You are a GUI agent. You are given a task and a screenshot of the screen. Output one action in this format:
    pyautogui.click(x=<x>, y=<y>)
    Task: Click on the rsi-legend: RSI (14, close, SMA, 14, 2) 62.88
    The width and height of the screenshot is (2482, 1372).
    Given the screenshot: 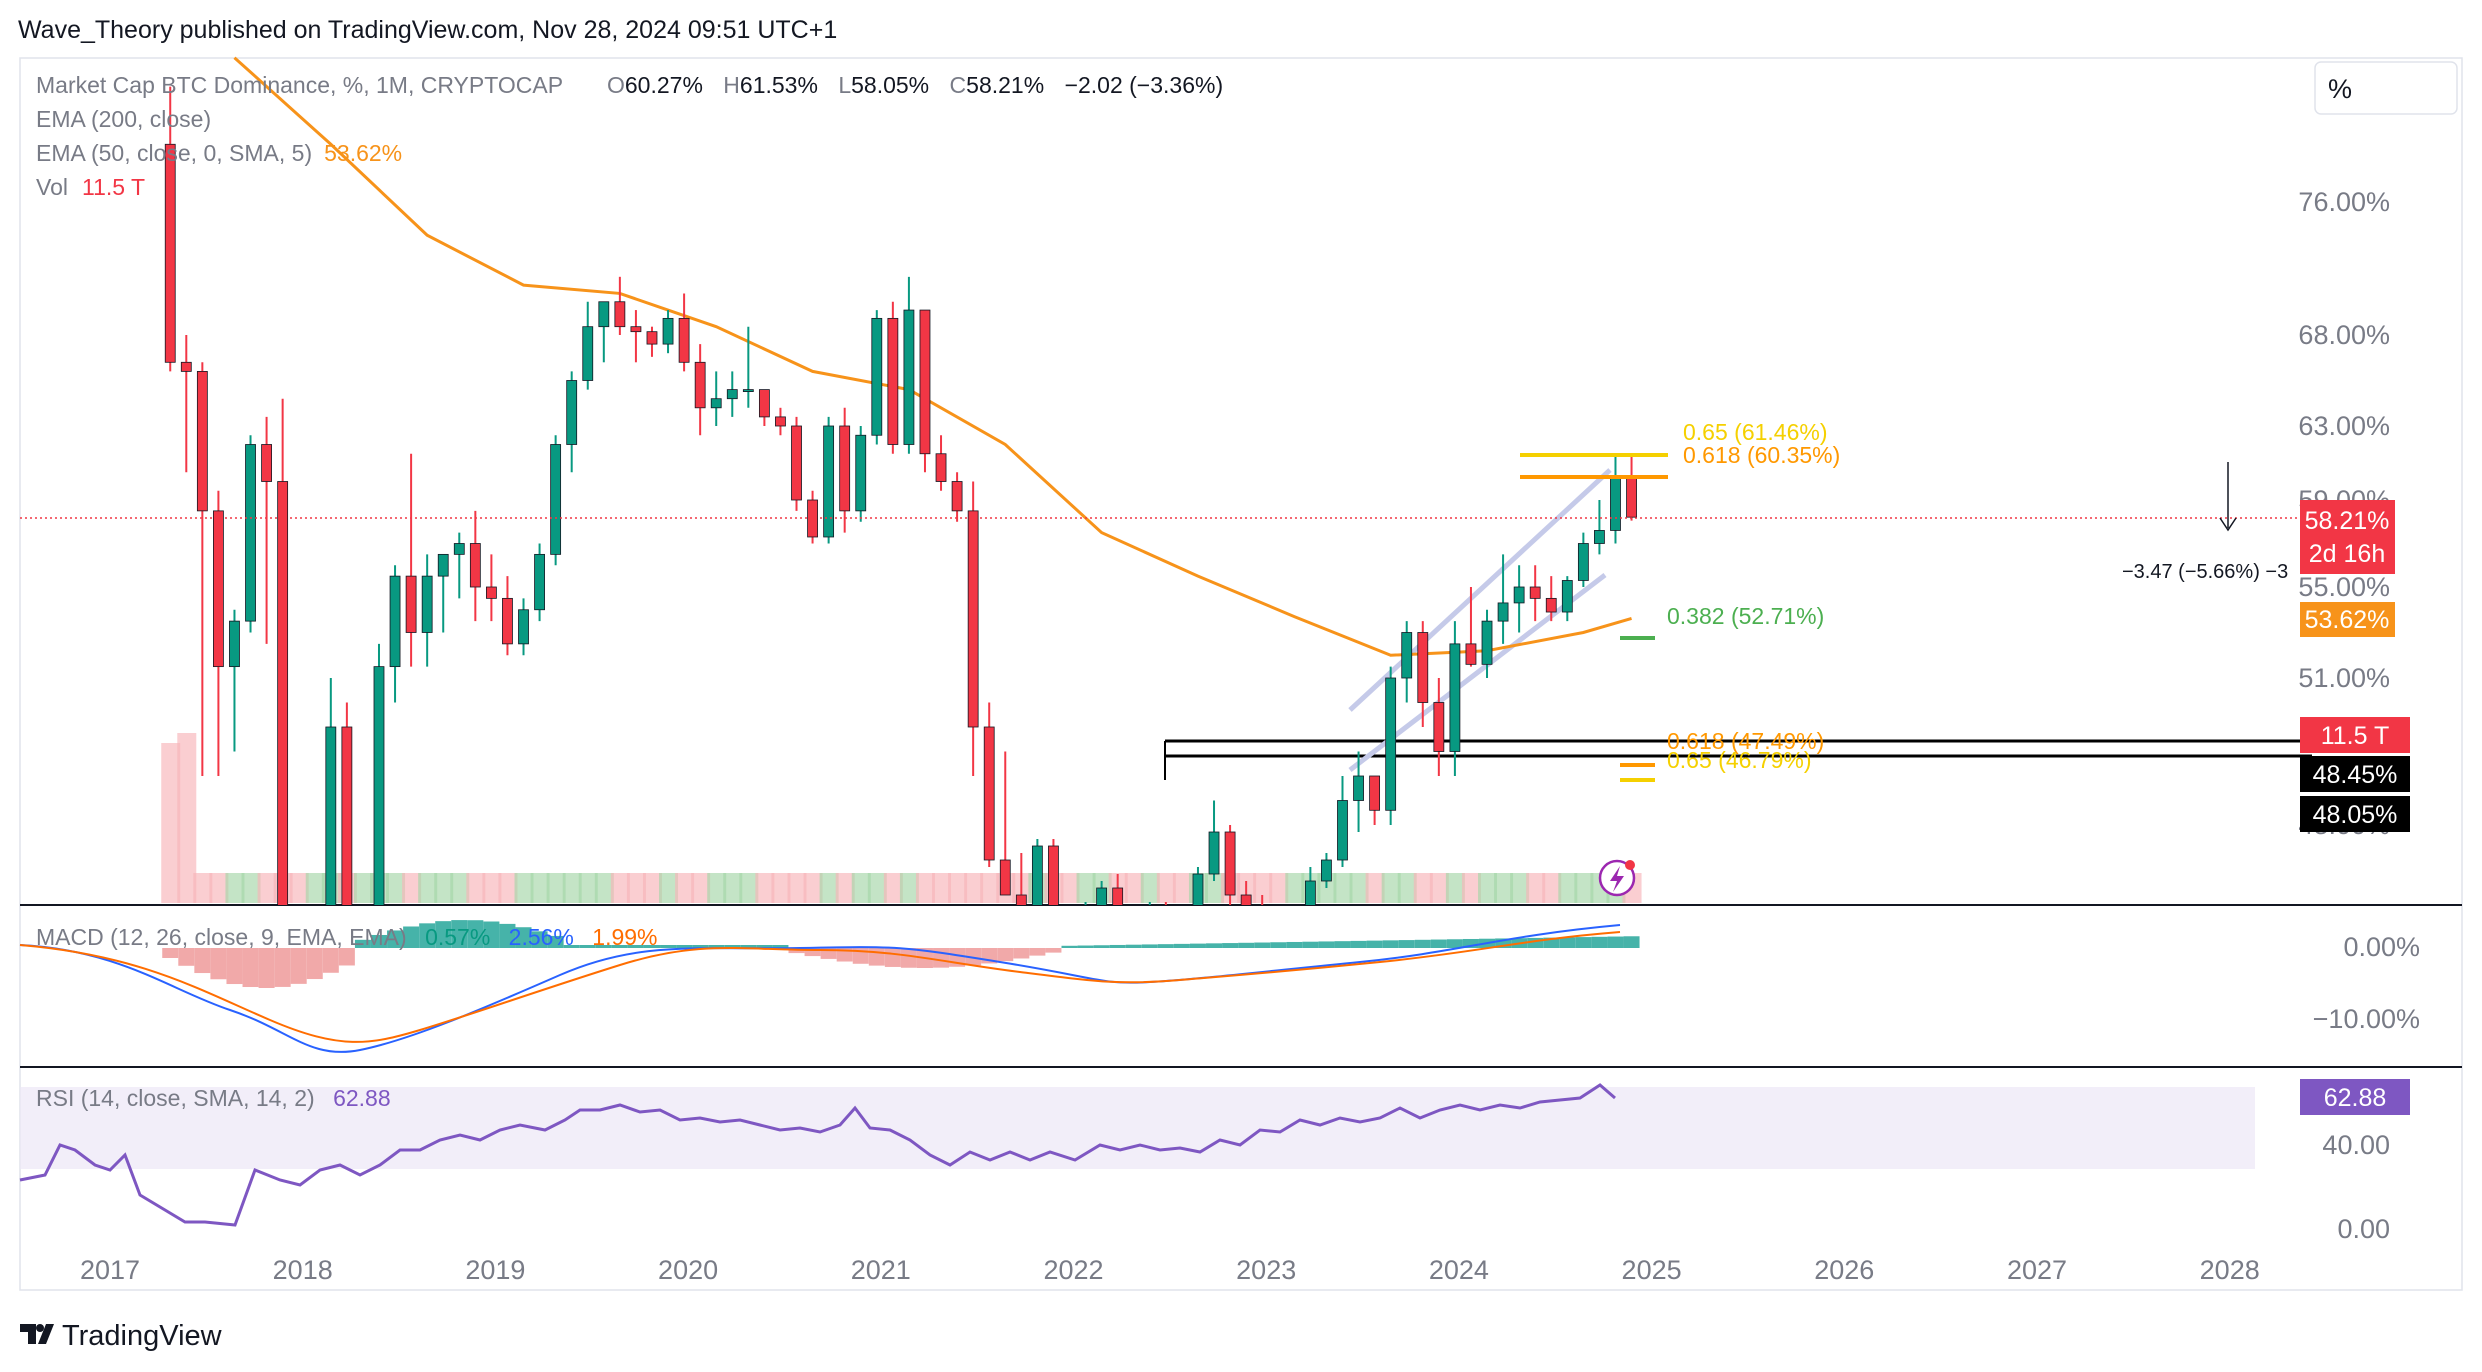 What is the action you would take?
    pyautogui.click(x=213, y=1098)
    